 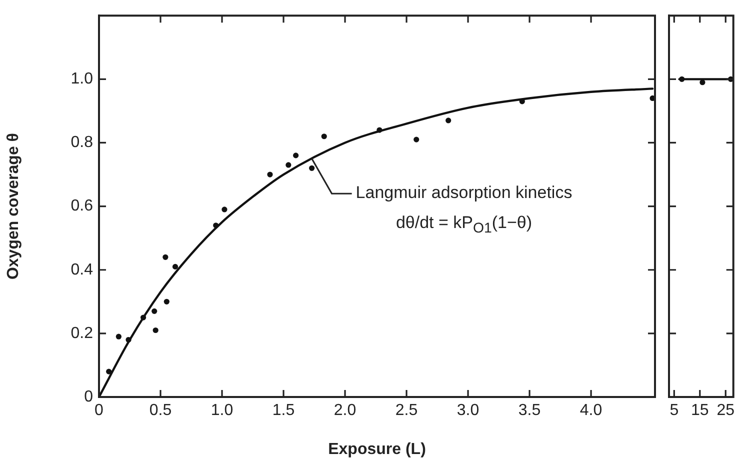 What do you see at coordinates (468, 411) in the screenshot?
I see `x-tick-label: 3.0` at bounding box center [468, 411].